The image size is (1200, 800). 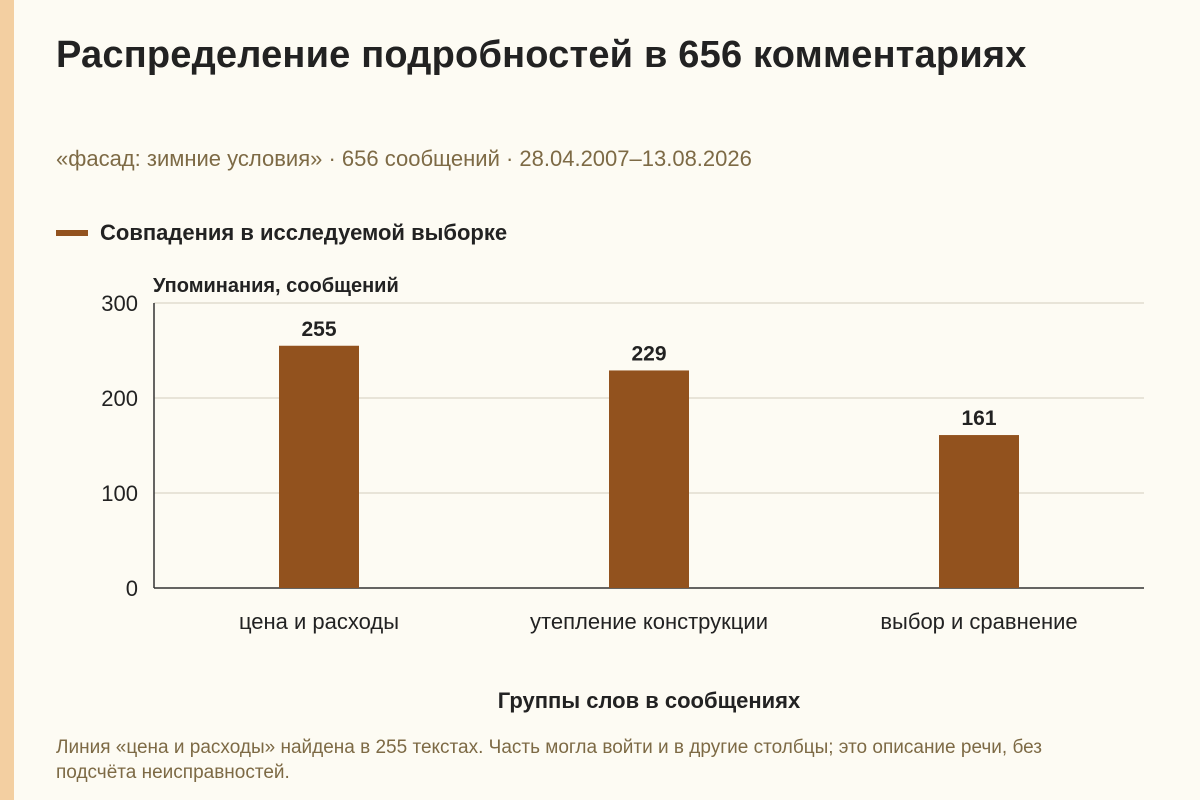 I want to click on data-label: 161, so click(x=978, y=418).